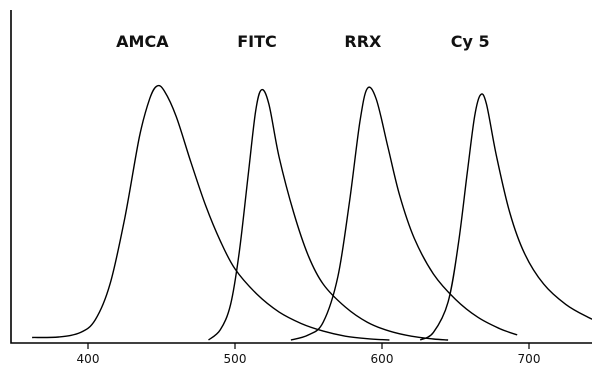 This screenshot has height=371, width=592. Describe the element at coordinates (257, 41) in the screenshot. I see `series-label-fitc: FITC` at that location.